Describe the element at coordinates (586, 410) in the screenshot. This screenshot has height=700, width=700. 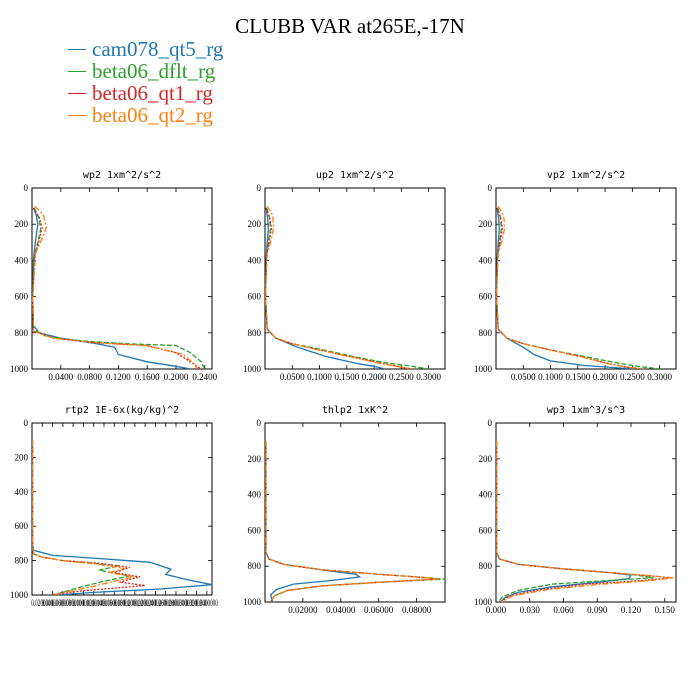
I see `panel-title-5: wp3 1xm^3/s^3` at that location.